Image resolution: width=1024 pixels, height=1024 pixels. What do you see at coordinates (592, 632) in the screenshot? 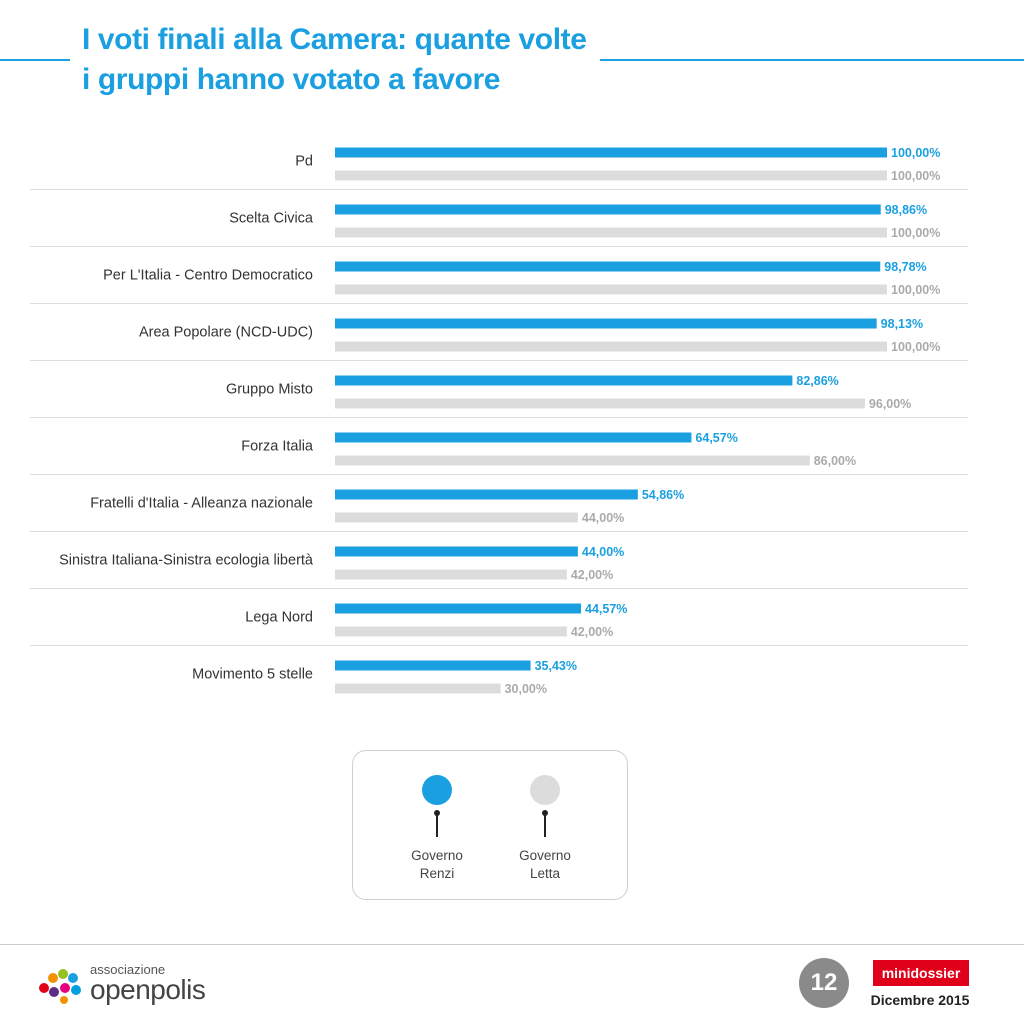
I see `value-label-letta-lega-nord: 42,00%` at bounding box center [592, 632].